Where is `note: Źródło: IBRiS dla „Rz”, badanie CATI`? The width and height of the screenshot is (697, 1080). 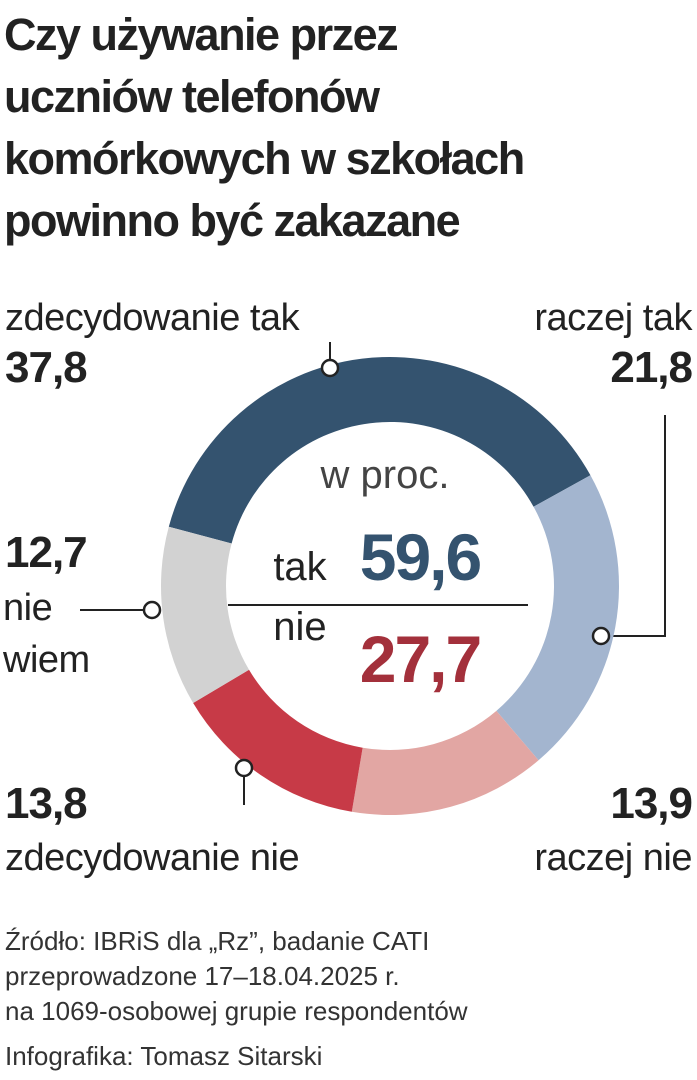 note: Źródło: IBRiS dla „Rz”, badanie CATI is located at coordinates (217, 941).